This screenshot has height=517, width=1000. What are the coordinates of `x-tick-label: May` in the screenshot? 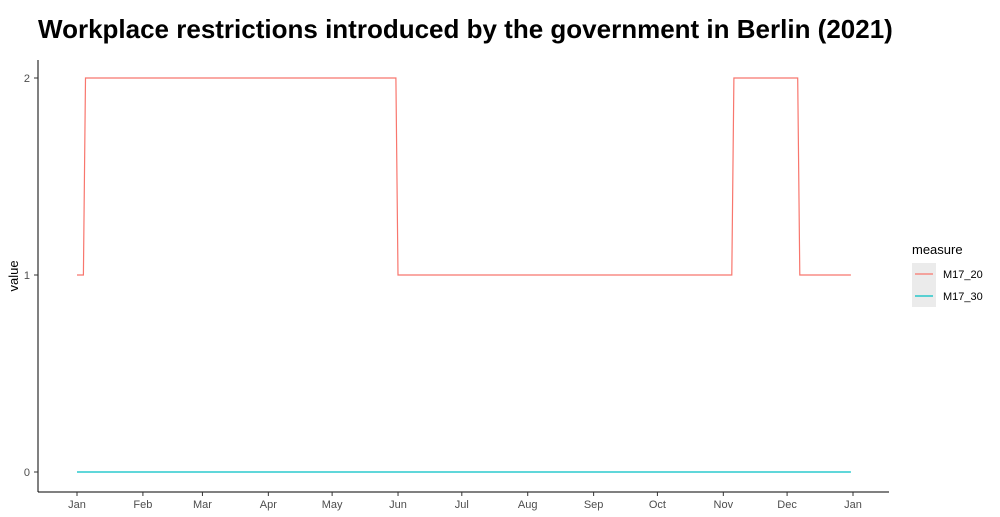 It's located at (332, 505).